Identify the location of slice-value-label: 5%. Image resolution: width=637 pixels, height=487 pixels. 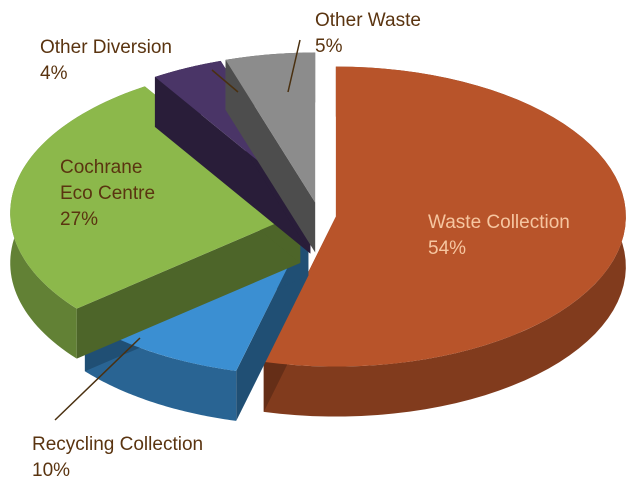
(329, 46).